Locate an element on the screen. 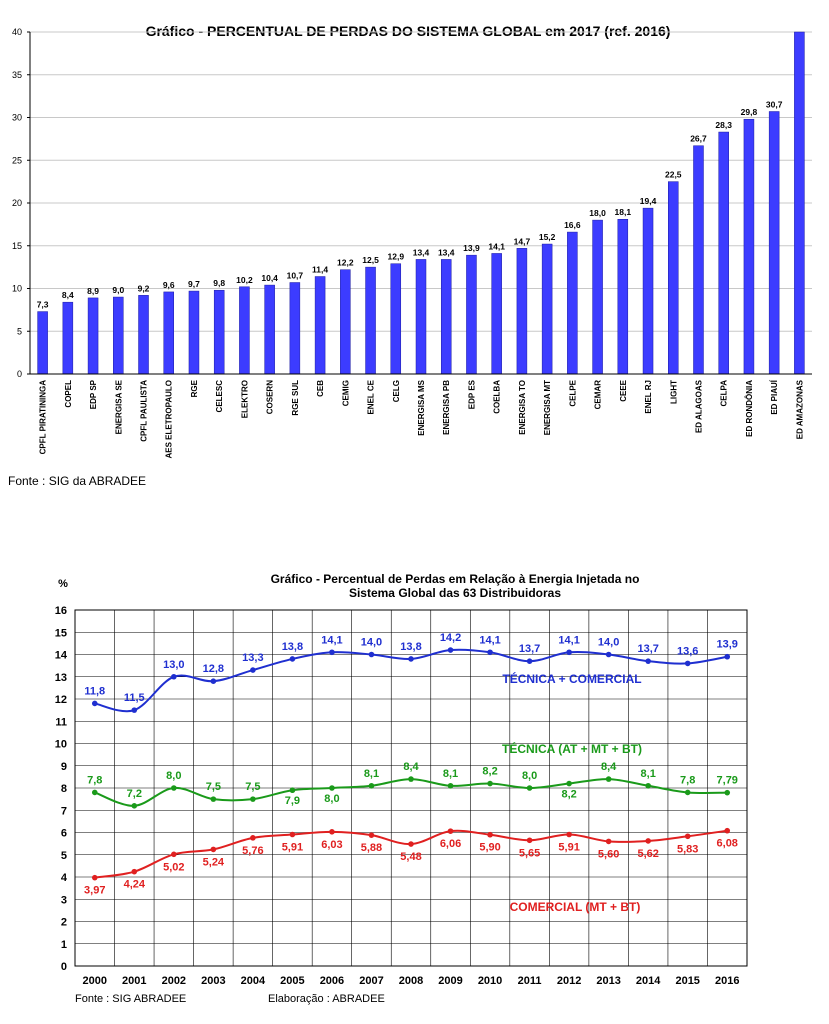 Image resolution: width=829 pixels, height=1024 pixels. line-y-tick-label: 15 is located at coordinates (61, 633).